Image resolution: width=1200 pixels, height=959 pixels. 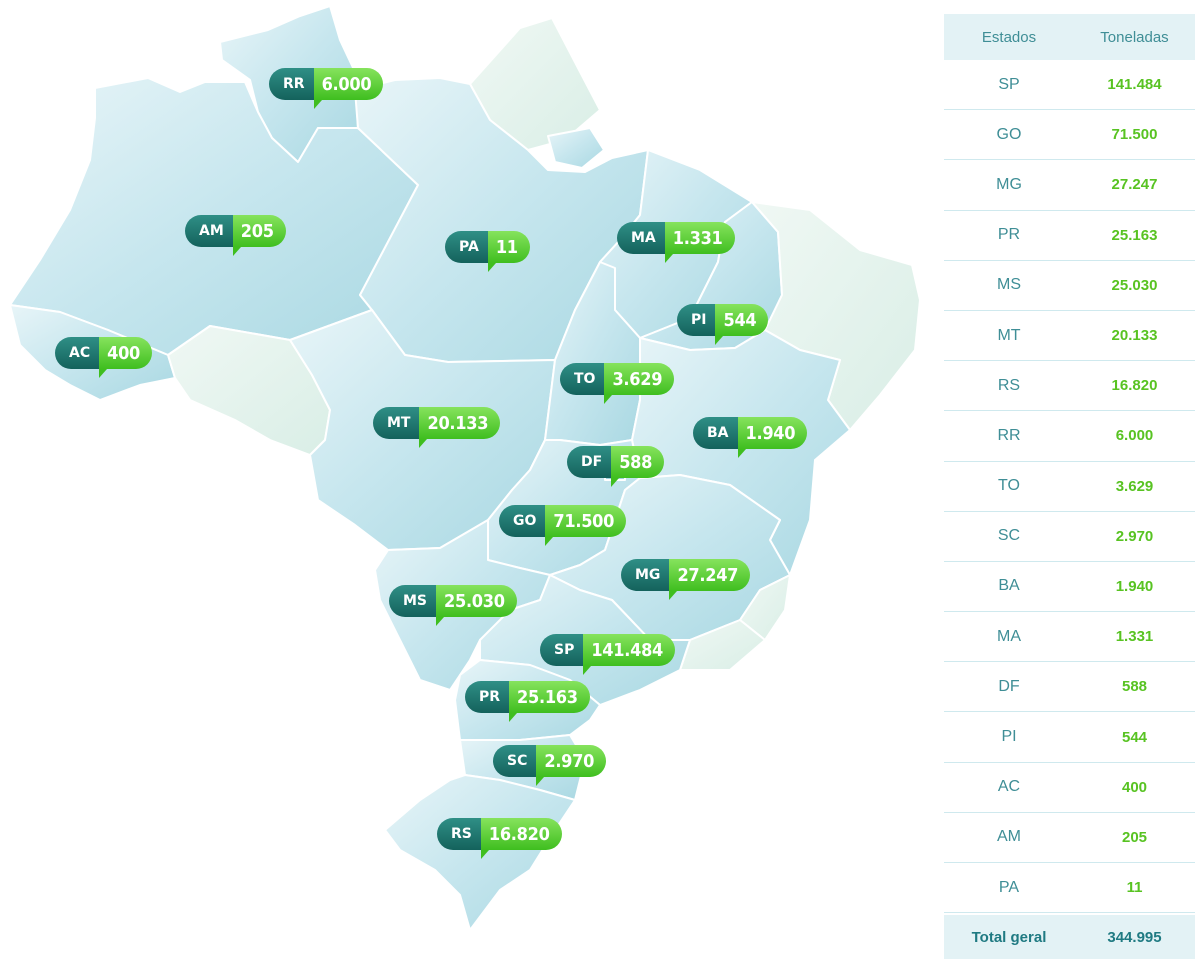 I want to click on row-state: GO, so click(x=1009, y=134).